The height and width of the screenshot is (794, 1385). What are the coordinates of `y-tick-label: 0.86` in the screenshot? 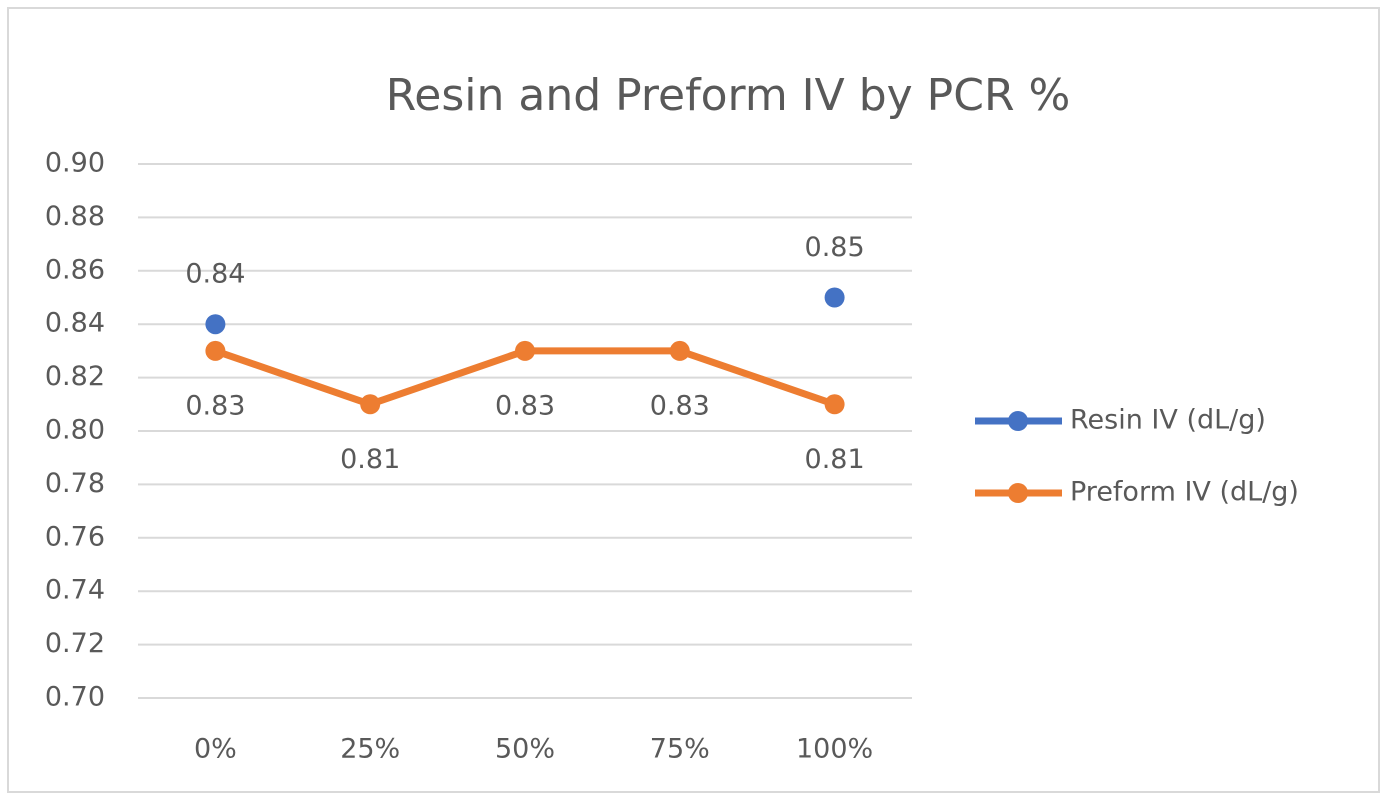 It's located at (75, 269).